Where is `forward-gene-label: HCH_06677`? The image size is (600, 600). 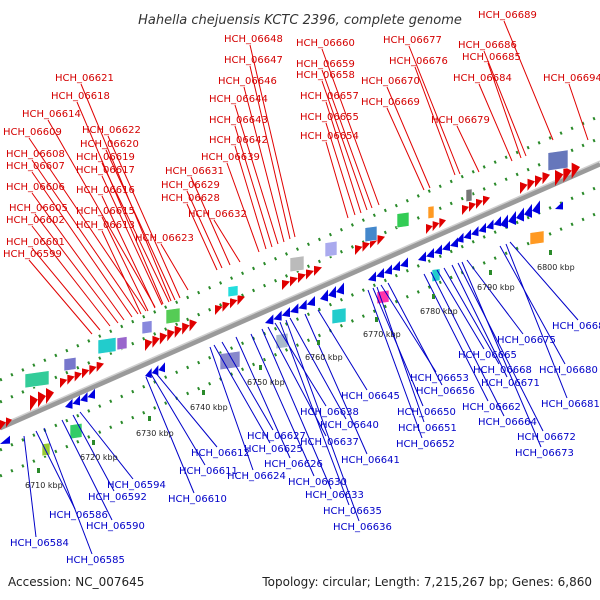 forward-gene-label: HCH_06677 is located at coordinates (412, 40).